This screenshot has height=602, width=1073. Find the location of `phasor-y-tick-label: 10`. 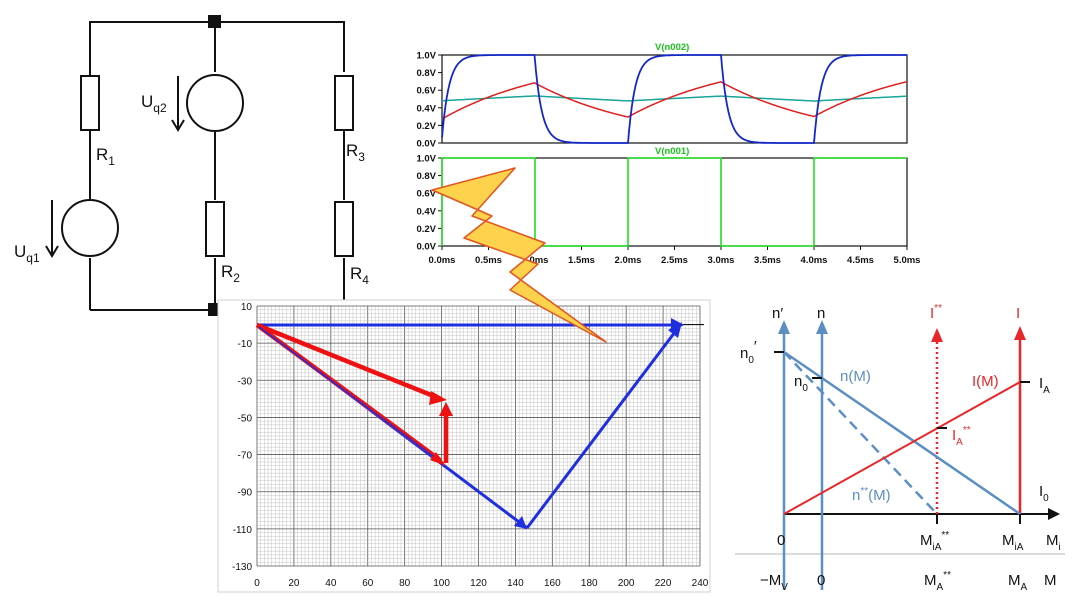

phasor-y-tick-label: 10 is located at coordinates (247, 307).